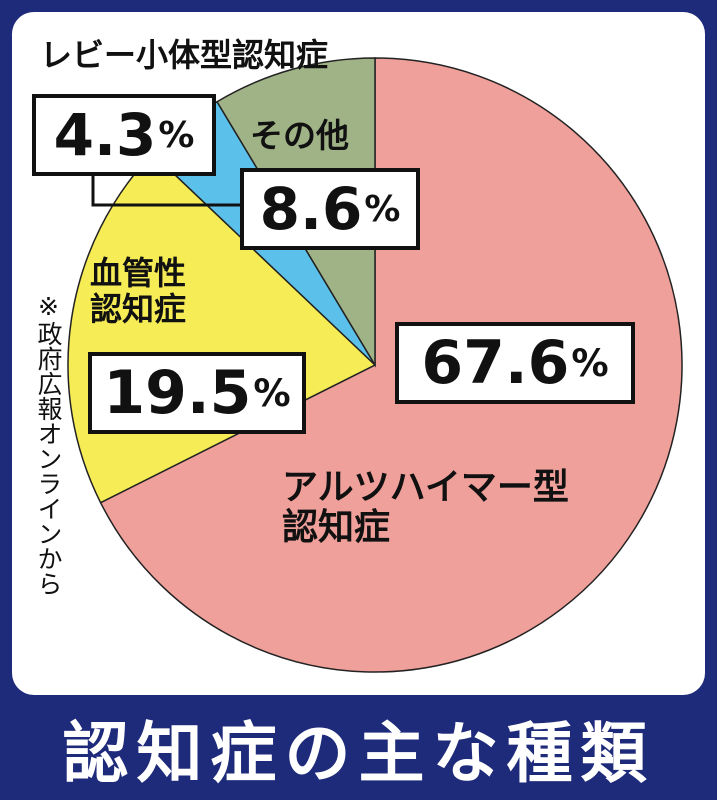 The height and width of the screenshot is (800, 717). I want to click on value-other: 8.6, so click(311, 209).